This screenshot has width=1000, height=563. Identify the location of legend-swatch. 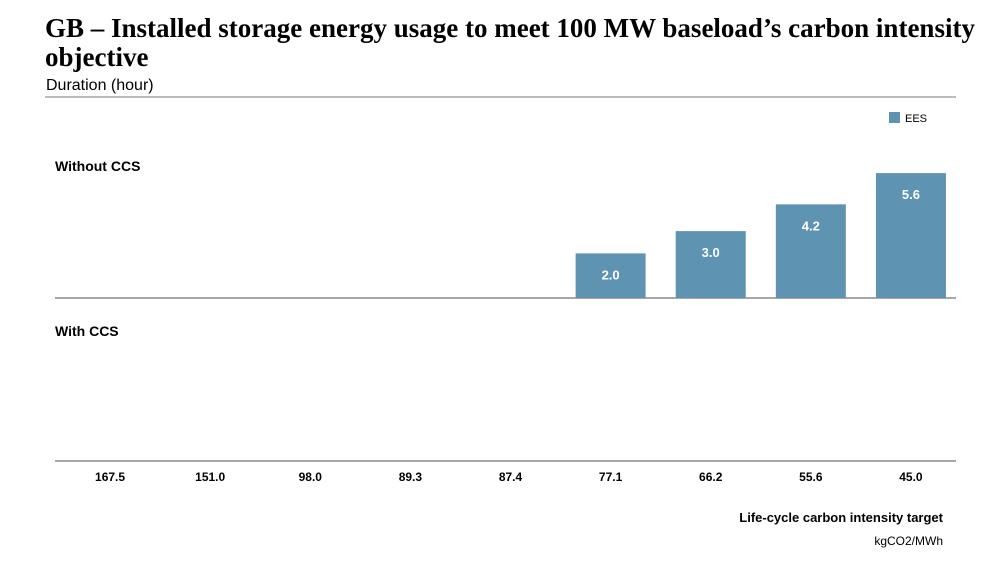
(894, 117).